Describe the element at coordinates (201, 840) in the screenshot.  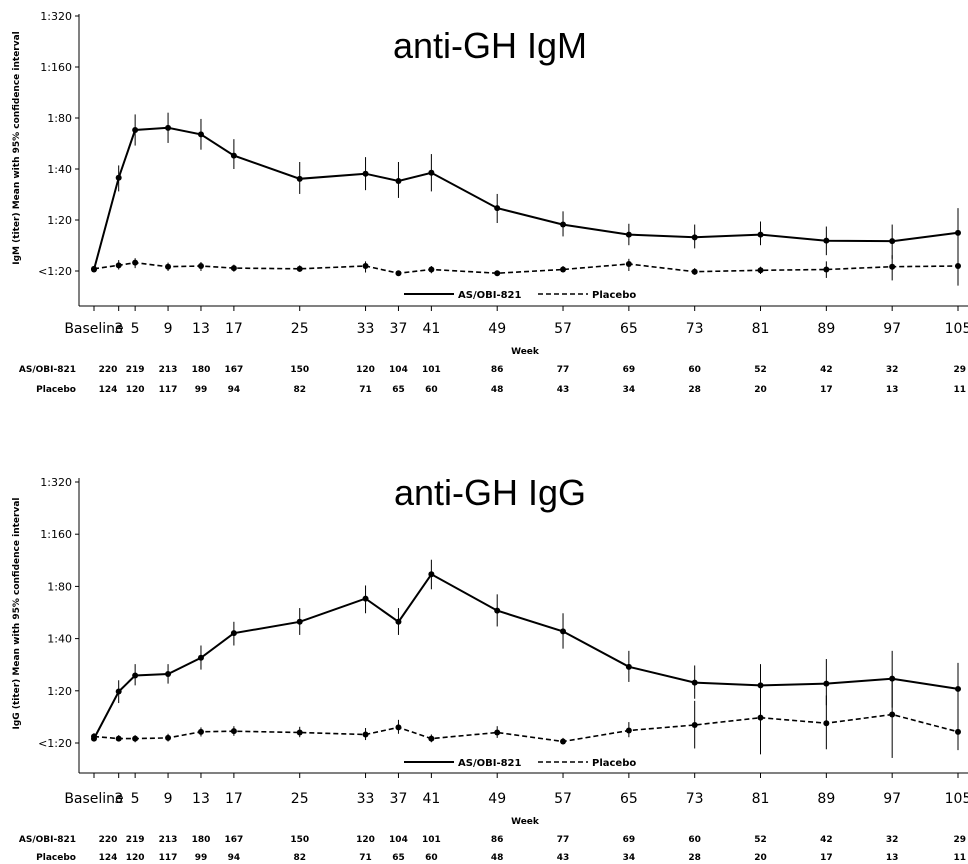
I see `risk-cell: 180` at that location.